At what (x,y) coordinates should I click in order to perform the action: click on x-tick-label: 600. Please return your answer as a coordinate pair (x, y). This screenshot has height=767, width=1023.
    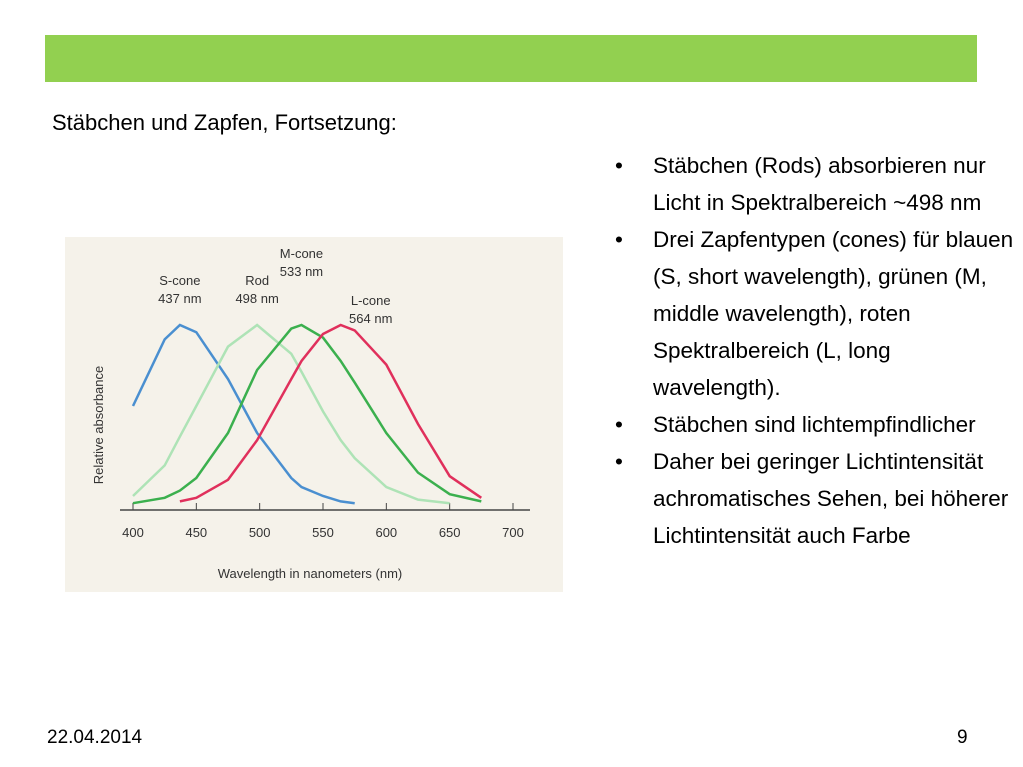
    Looking at the image, I should click on (386, 532).